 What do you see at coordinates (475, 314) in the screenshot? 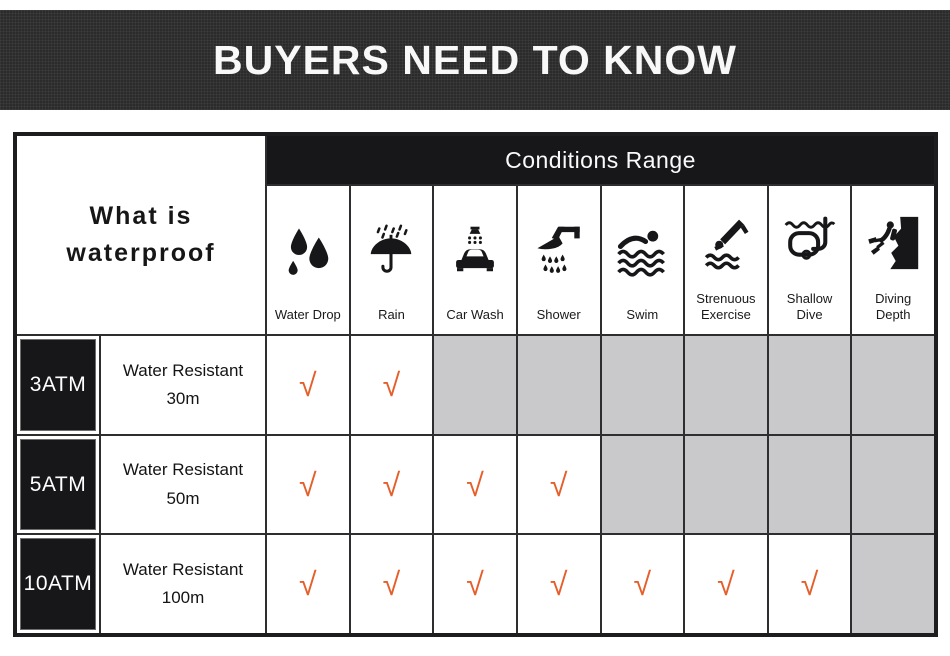
I see `column-label: Car Wash` at bounding box center [475, 314].